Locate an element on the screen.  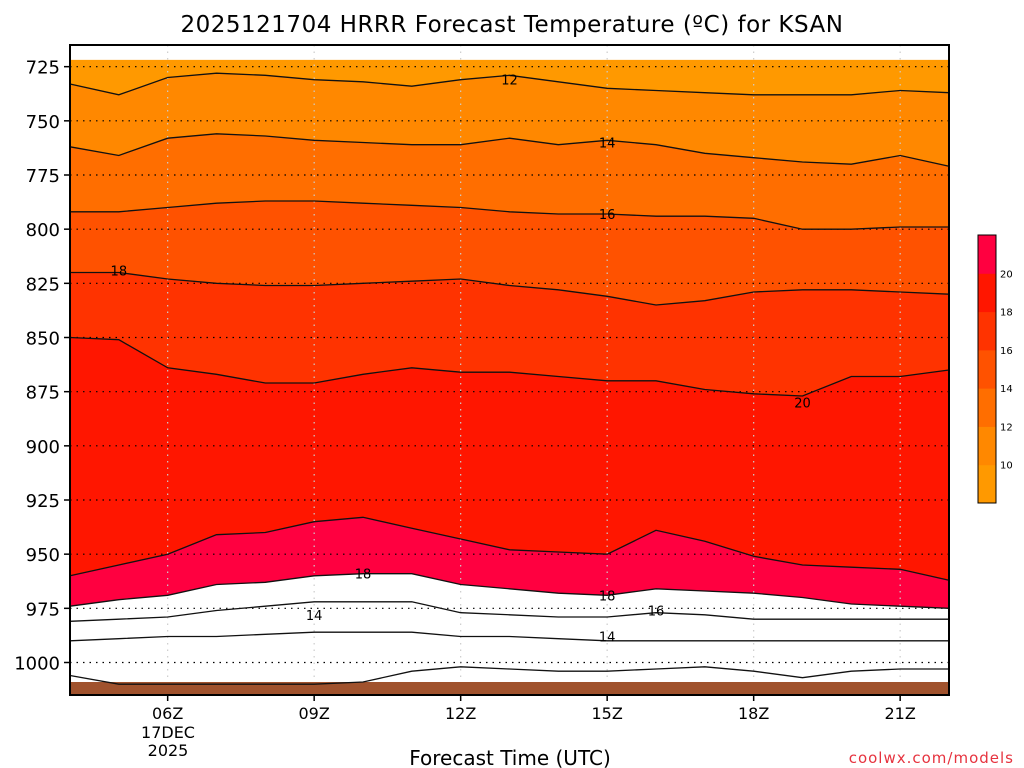
legend-label: 12 is located at coordinates (1006, 427).